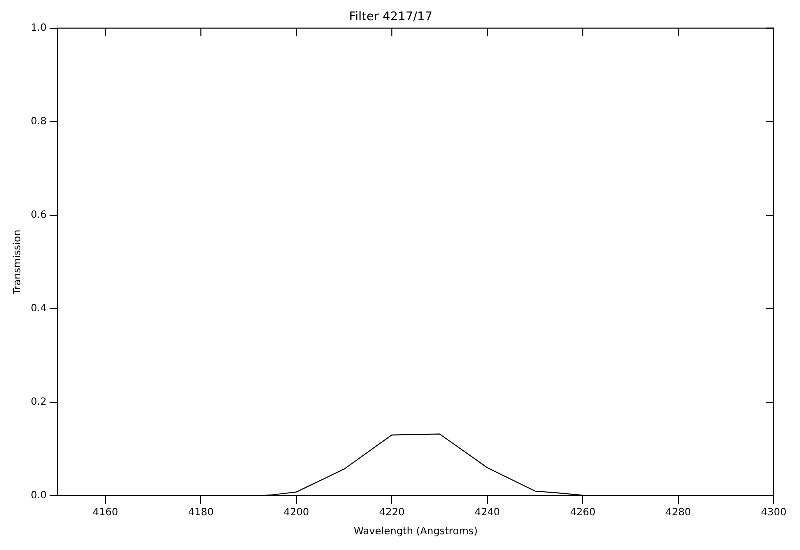  I want to click on y-tick-label: 0.6, so click(38, 216).